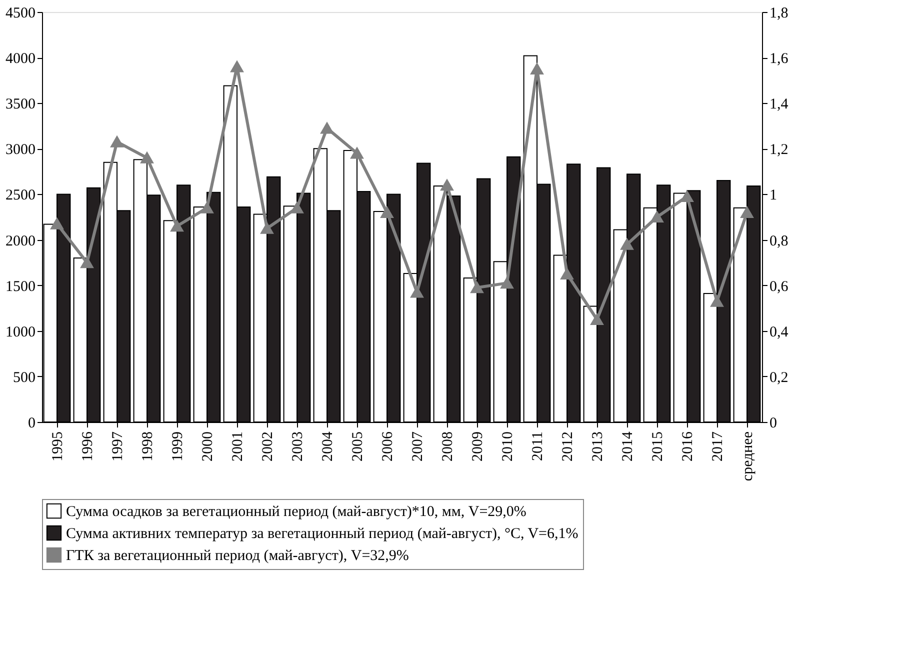 This screenshot has height=657, width=920. I want to click on y2-tick-label: 1,2, so click(779, 150).